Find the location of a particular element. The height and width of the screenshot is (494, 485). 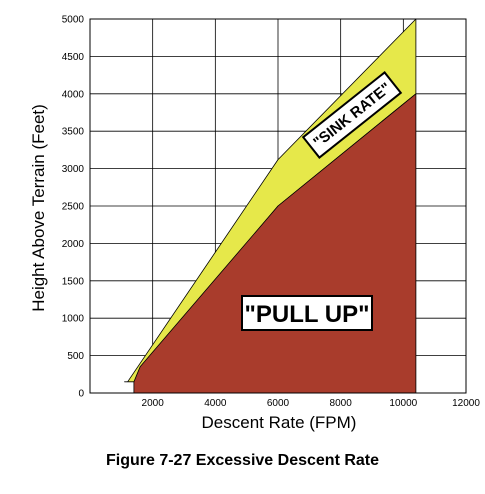

x-tick-label: 4000 is located at coordinates (215, 403).